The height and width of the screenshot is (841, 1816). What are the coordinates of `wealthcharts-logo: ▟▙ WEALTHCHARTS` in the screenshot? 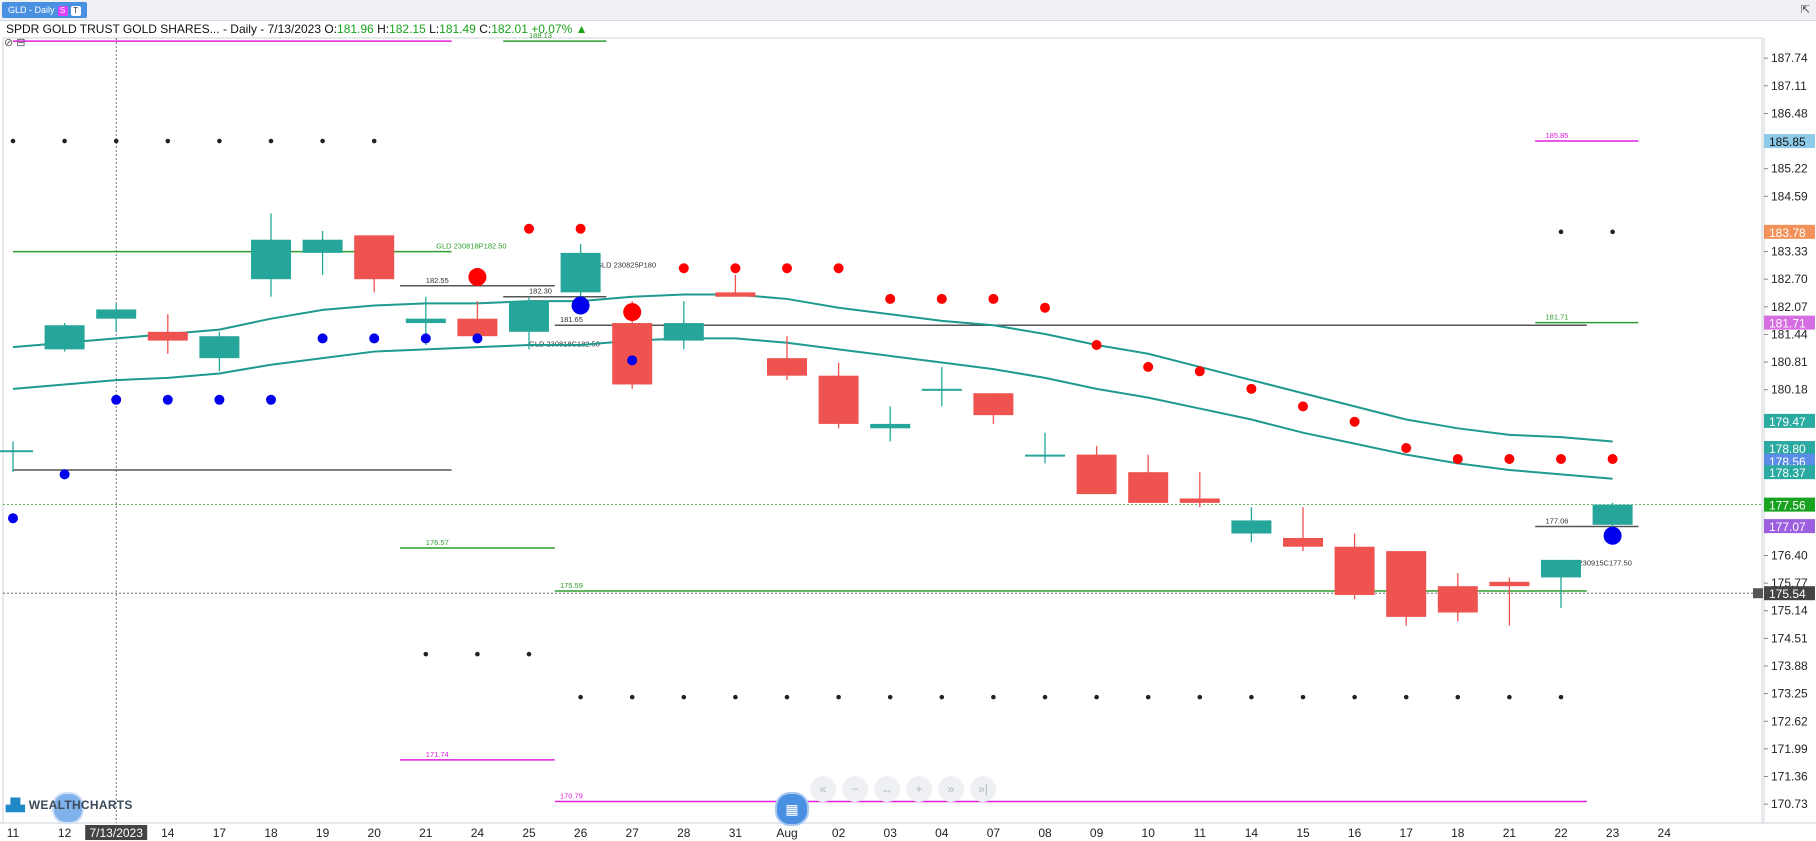 It's located at (69, 805).